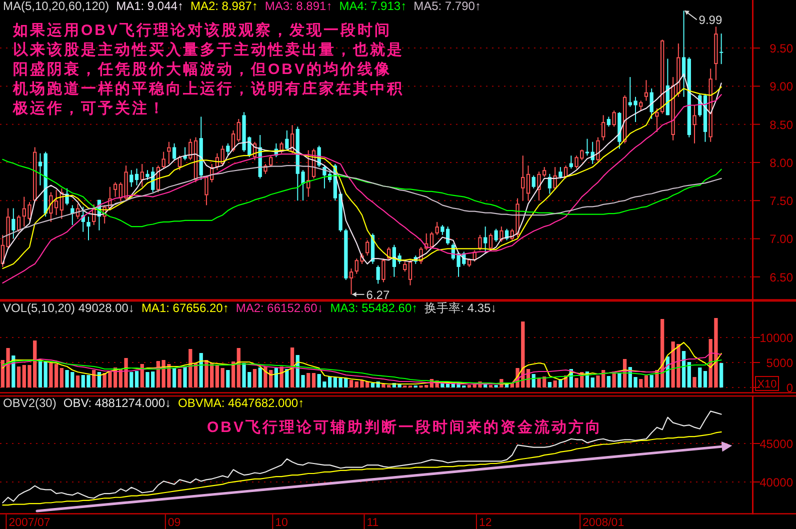  I want to click on y-tick-label: 9.50, so click(782, 49).